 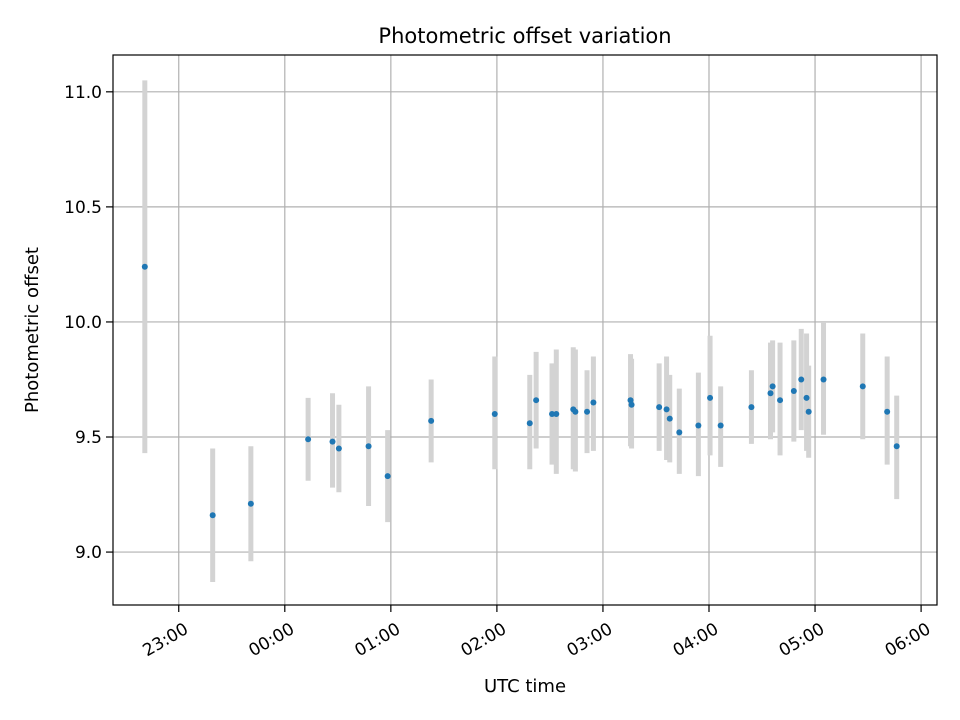 I want to click on y-axis-ticks: 9.0 9.5 10.0 10.5 11.0, so click(x=88, y=323).